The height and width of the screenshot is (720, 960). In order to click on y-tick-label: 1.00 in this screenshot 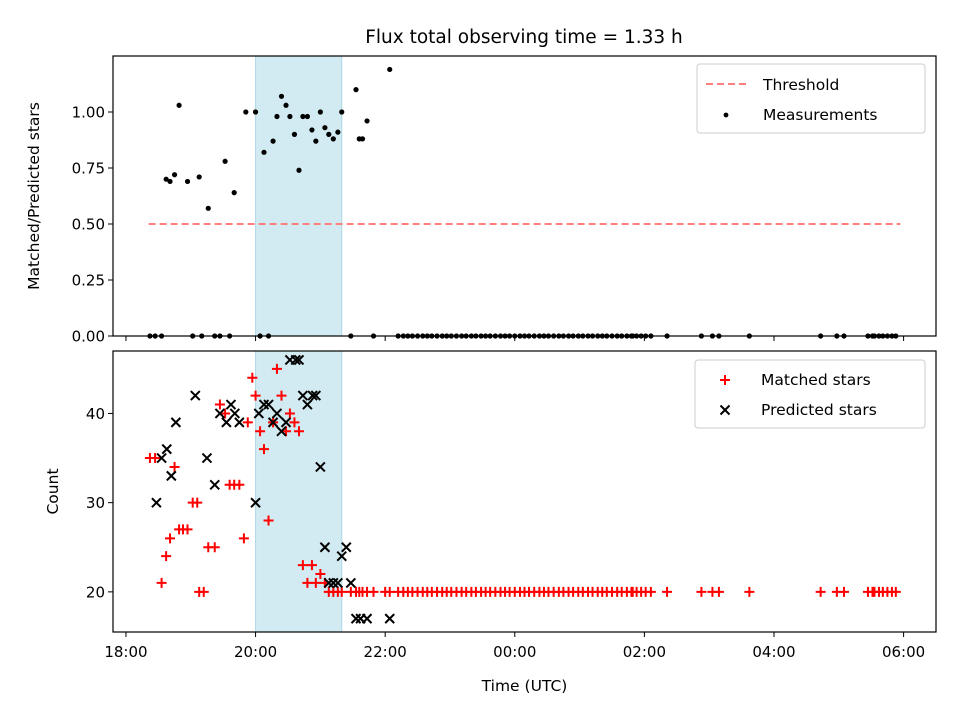, I will do `click(88, 113)`.